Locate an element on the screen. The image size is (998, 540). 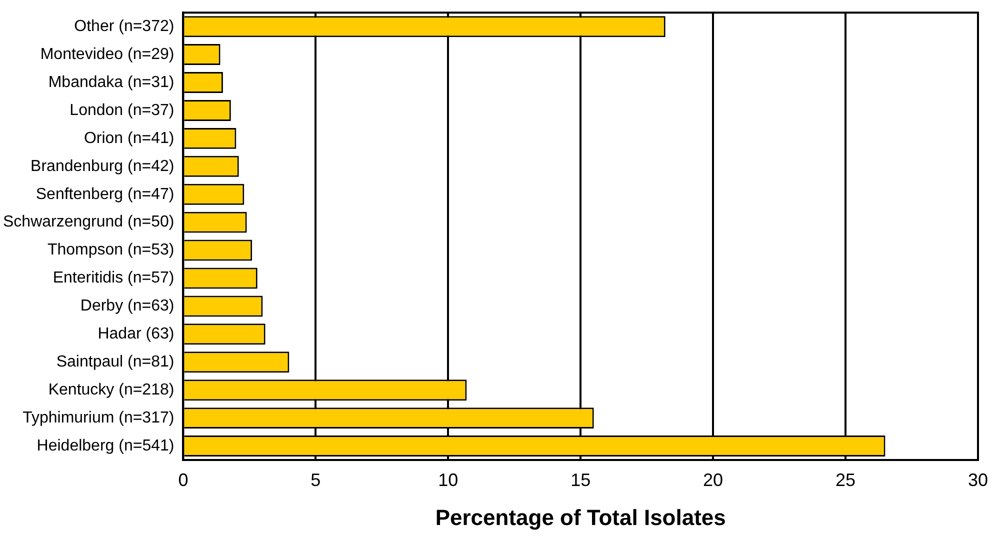
y-tick-label: Mbandaka (n=31) is located at coordinates (111, 82).